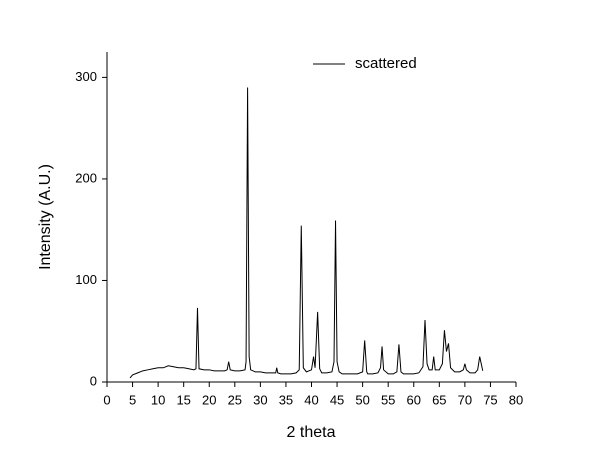 The height and width of the screenshot is (459, 600). I want to click on x-tick-label: 25, so click(235, 399).